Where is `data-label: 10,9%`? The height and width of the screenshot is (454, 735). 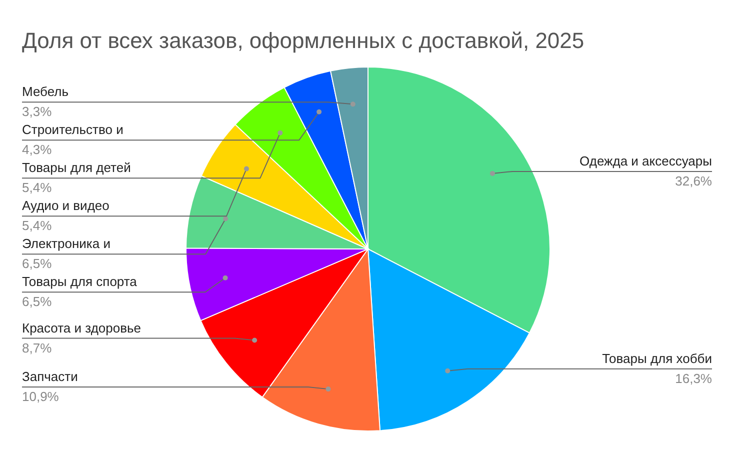 data-label: 10,9% is located at coordinates (41, 396).